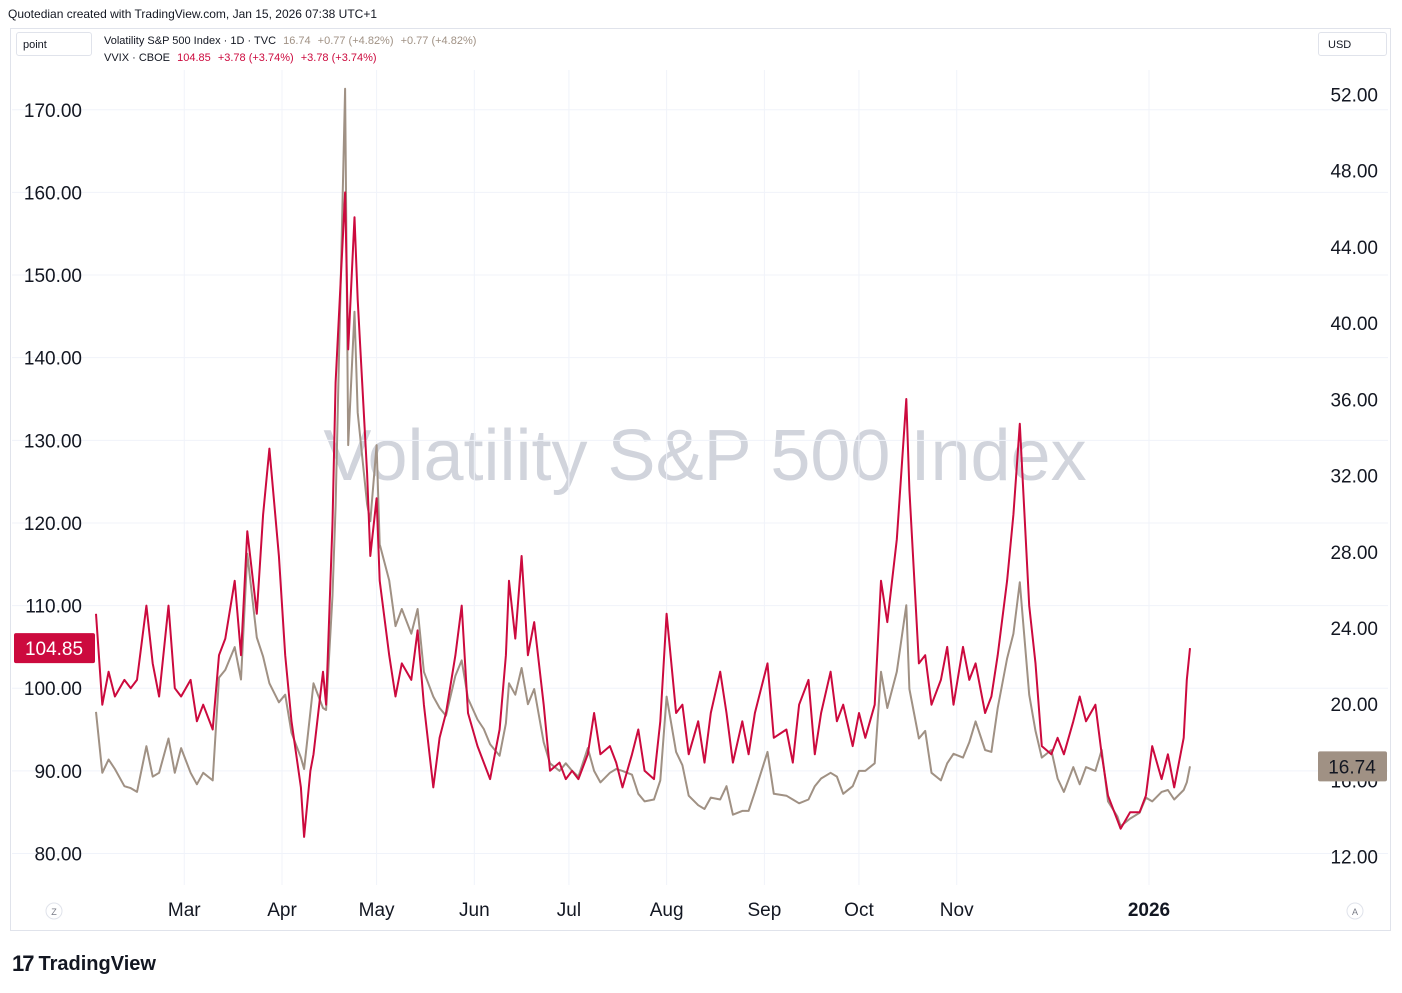 The width and height of the screenshot is (1402, 993). I want to click on left-scale-selector: point, so click(54, 44).